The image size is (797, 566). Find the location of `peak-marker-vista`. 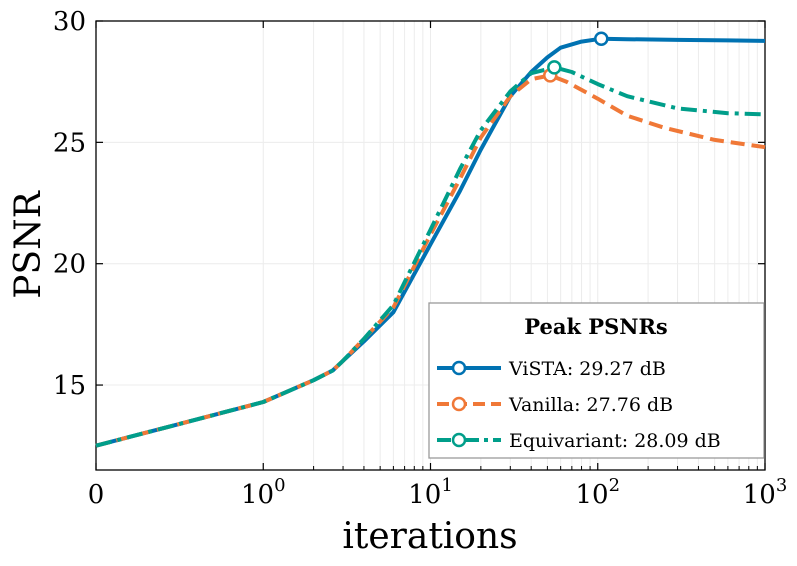

peak-marker-vista is located at coordinates (601, 38).